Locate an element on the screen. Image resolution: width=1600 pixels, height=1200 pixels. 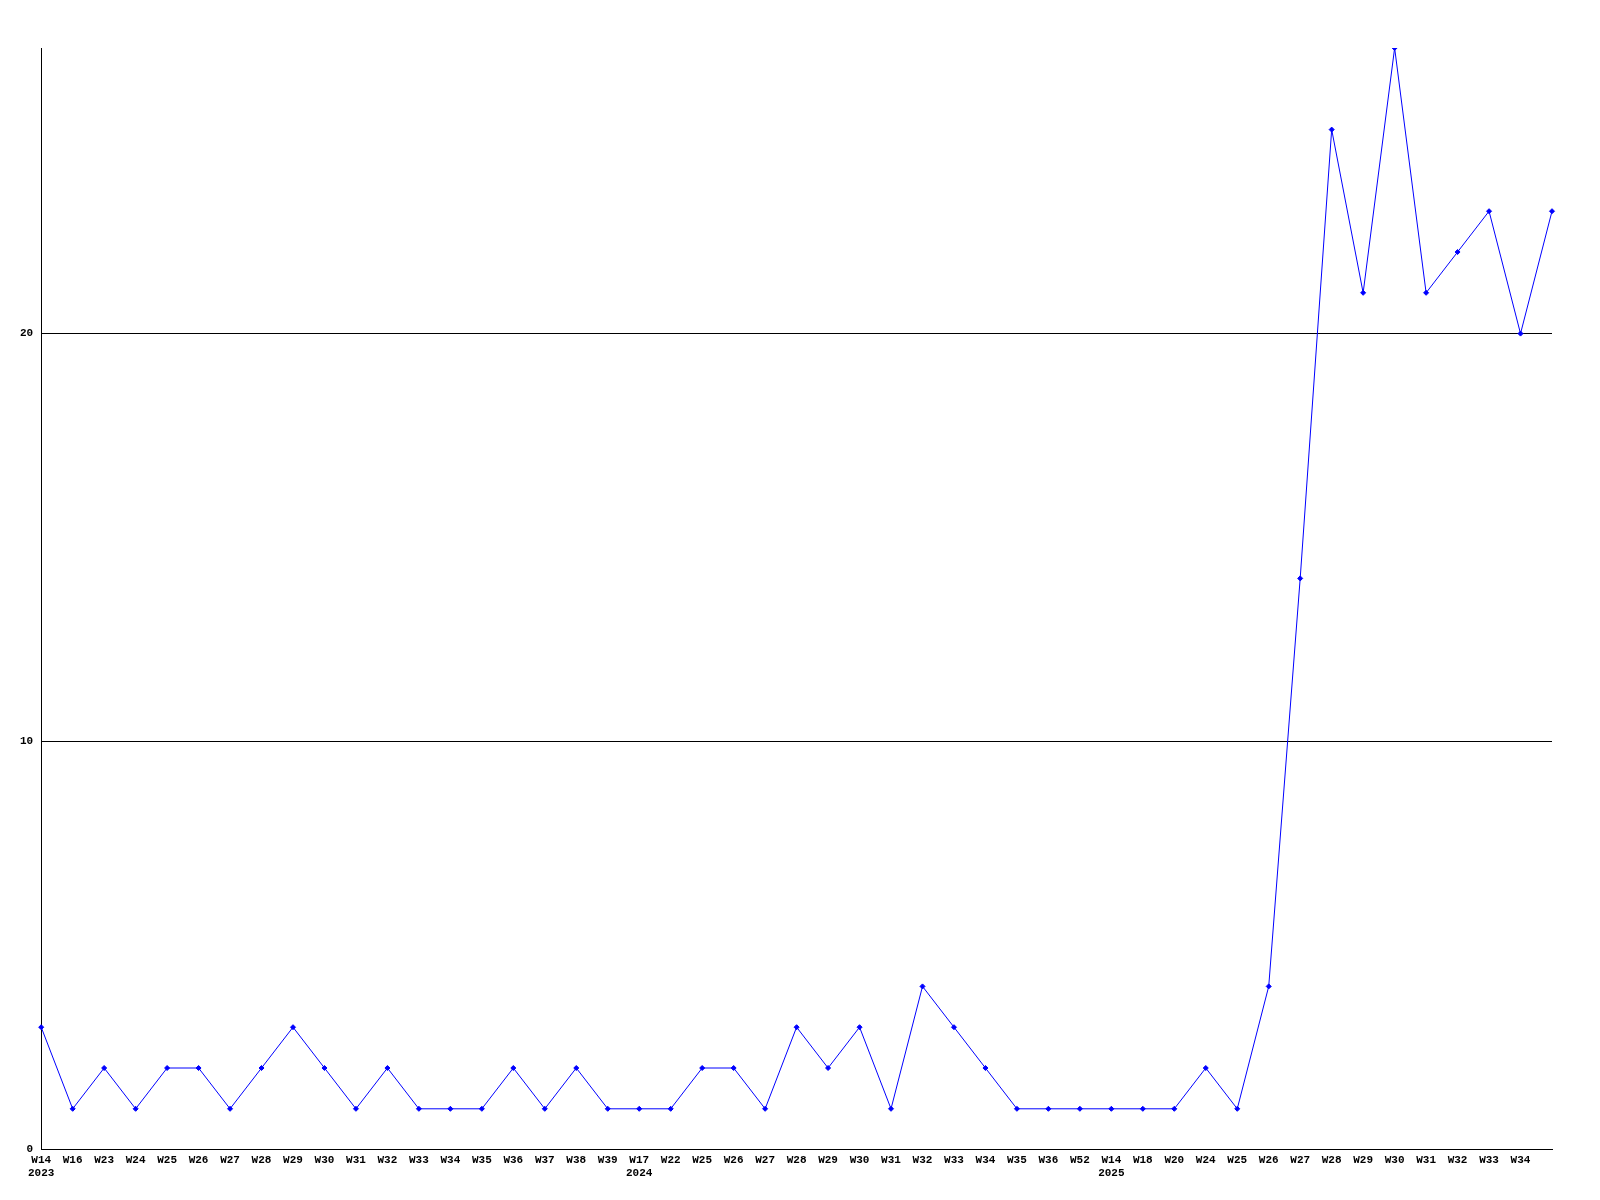
x-tick-label: W14 2023 is located at coordinates (41, 1166).